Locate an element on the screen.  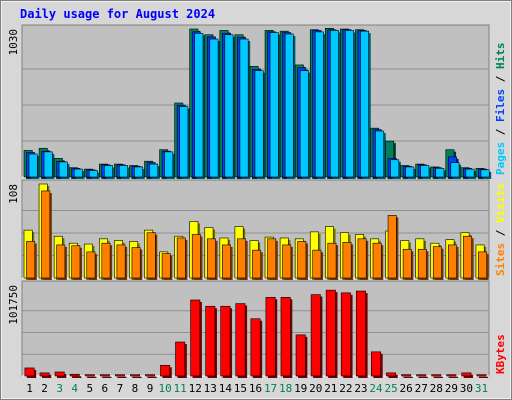
day-label-17: 17 is located at coordinates (270, 388).